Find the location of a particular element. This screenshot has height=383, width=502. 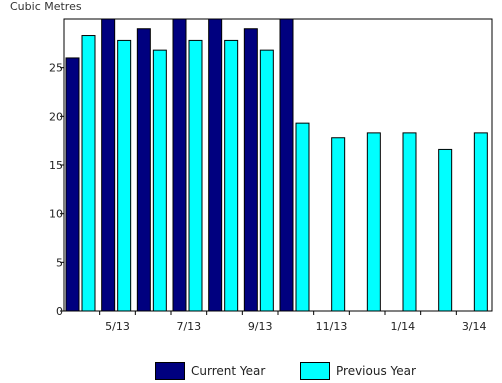

legend-swatch-previous-year is located at coordinates (315, 371).